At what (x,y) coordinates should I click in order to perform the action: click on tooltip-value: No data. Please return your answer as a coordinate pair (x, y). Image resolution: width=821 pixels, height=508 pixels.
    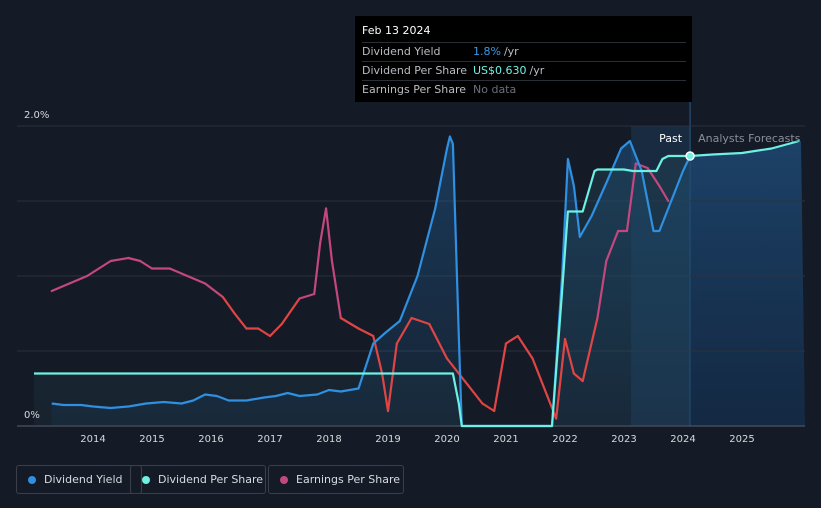
    Looking at the image, I should click on (495, 89).